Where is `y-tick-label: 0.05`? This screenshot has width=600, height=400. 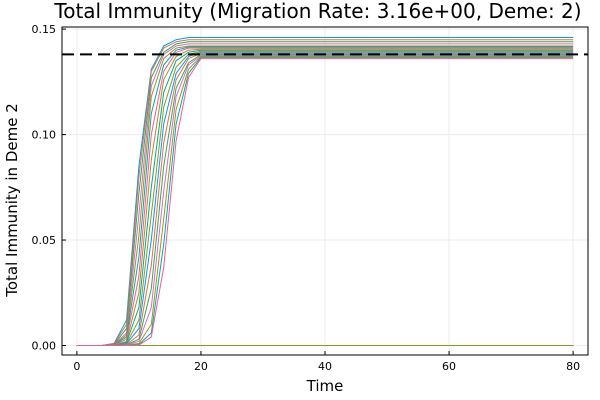
y-tick-label: 0.05 is located at coordinates (44, 240).